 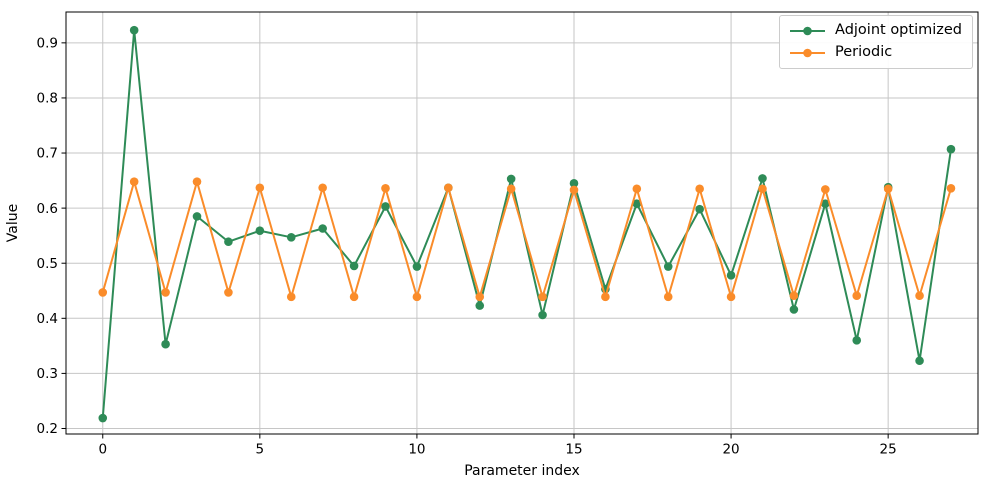 I want to click on legend-label-adjoint-optimized: Adjoint optimized, so click(x=898, y=30).